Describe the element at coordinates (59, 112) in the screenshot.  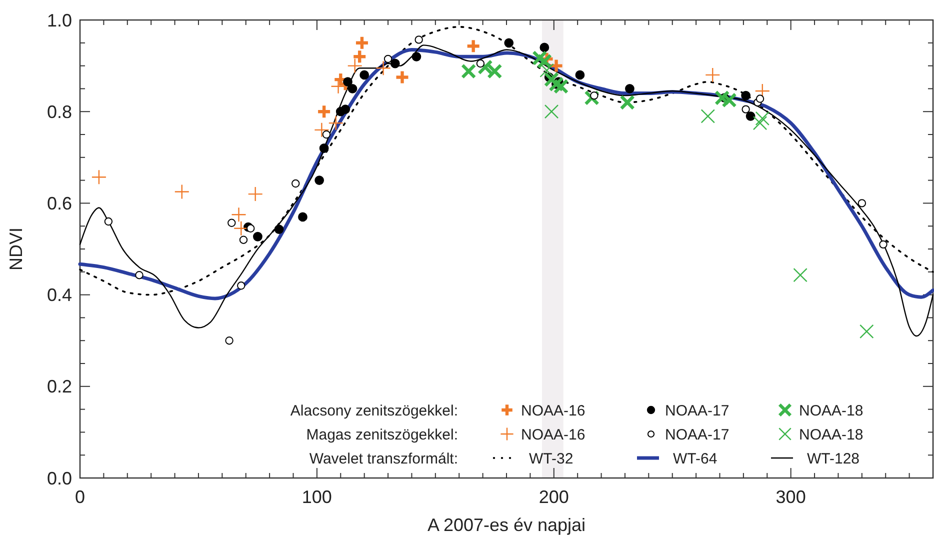
I see `y-tick-label: 0.8` at that location.